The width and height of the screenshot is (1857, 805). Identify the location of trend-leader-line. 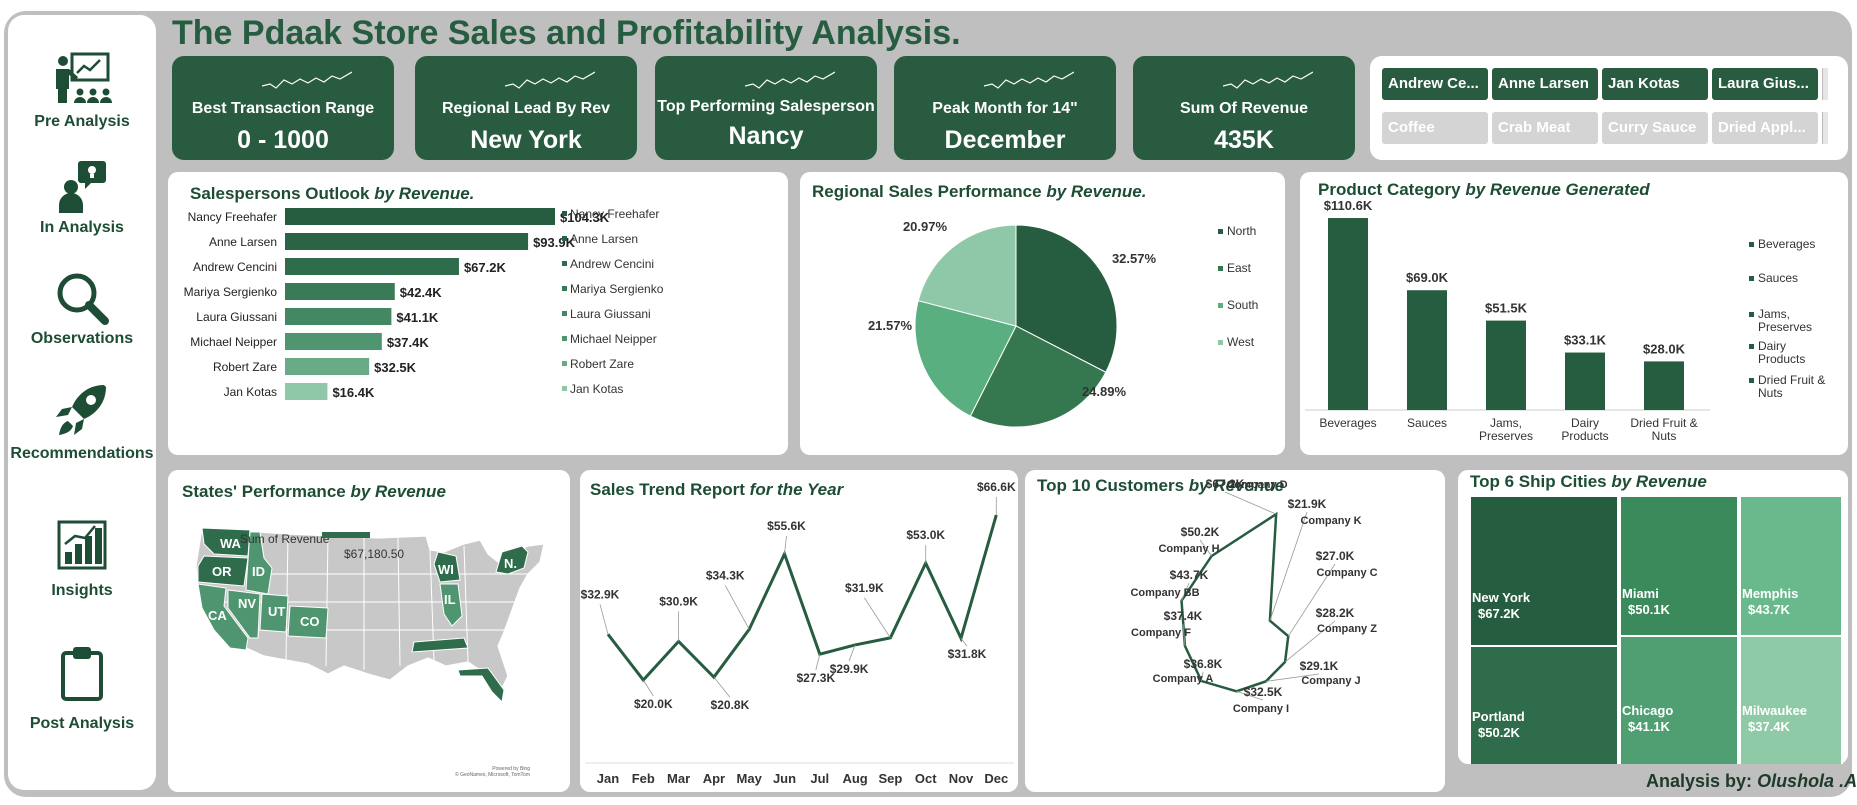
(818, 662).